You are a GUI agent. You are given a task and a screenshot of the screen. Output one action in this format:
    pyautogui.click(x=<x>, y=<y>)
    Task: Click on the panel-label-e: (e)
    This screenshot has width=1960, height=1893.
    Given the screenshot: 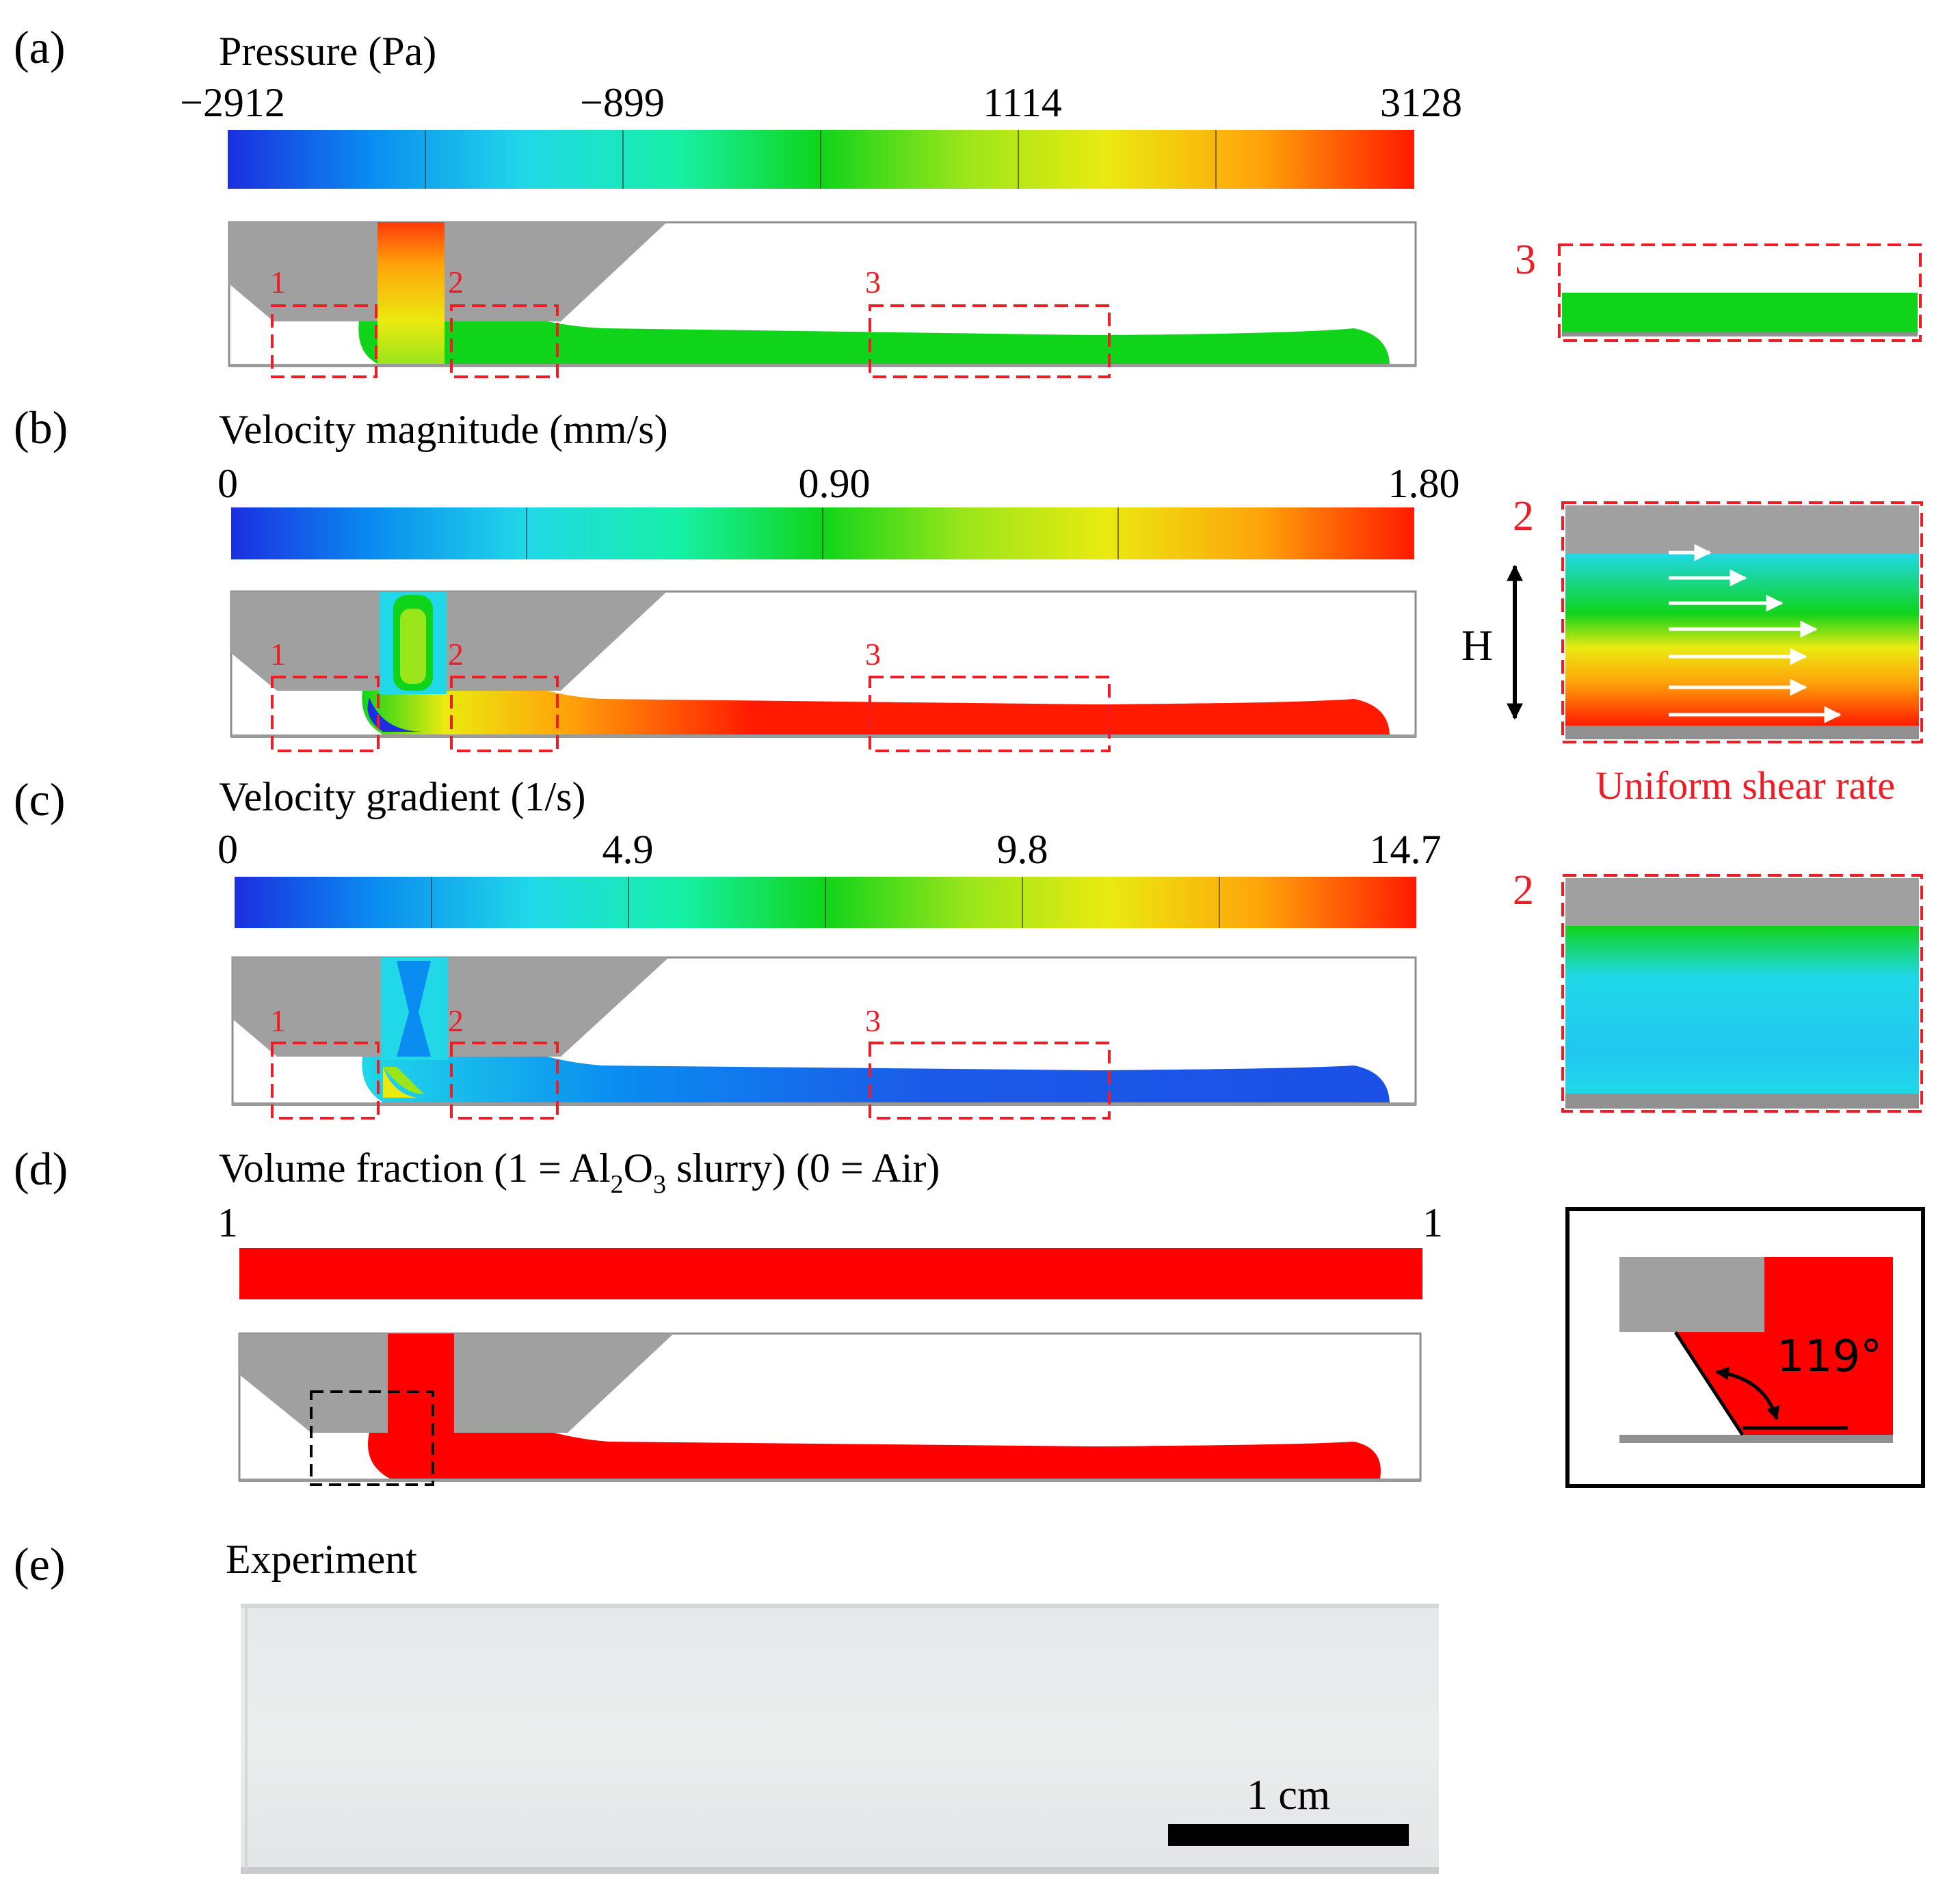 What is the action you would take?
    pyautogui.click(x=39, y=1564)
    